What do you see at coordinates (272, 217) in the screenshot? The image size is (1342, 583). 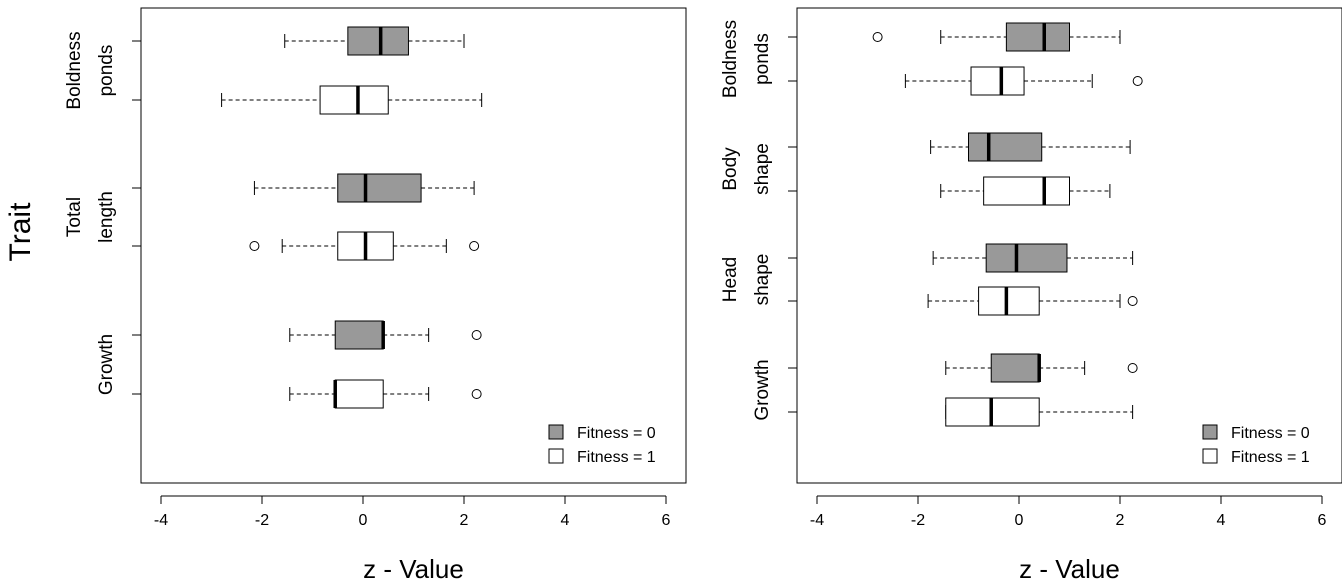 I see `trait-group: Total length` at bounding box center [272, 217].